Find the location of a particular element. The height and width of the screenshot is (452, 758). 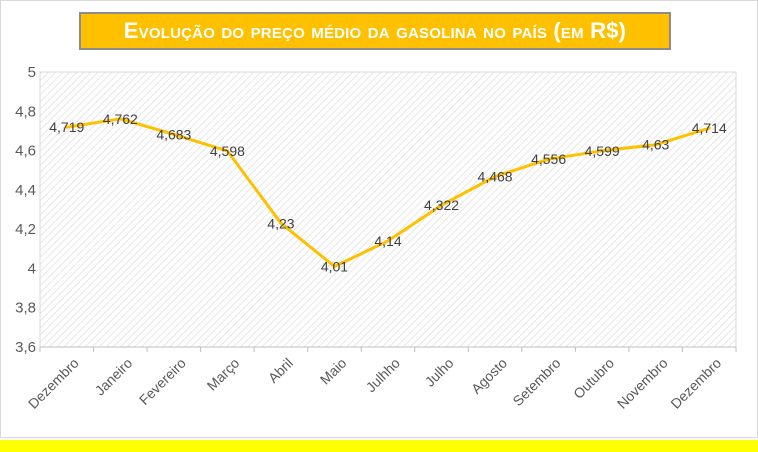

data-label: 4,01 is located at coordinates (334, 266).